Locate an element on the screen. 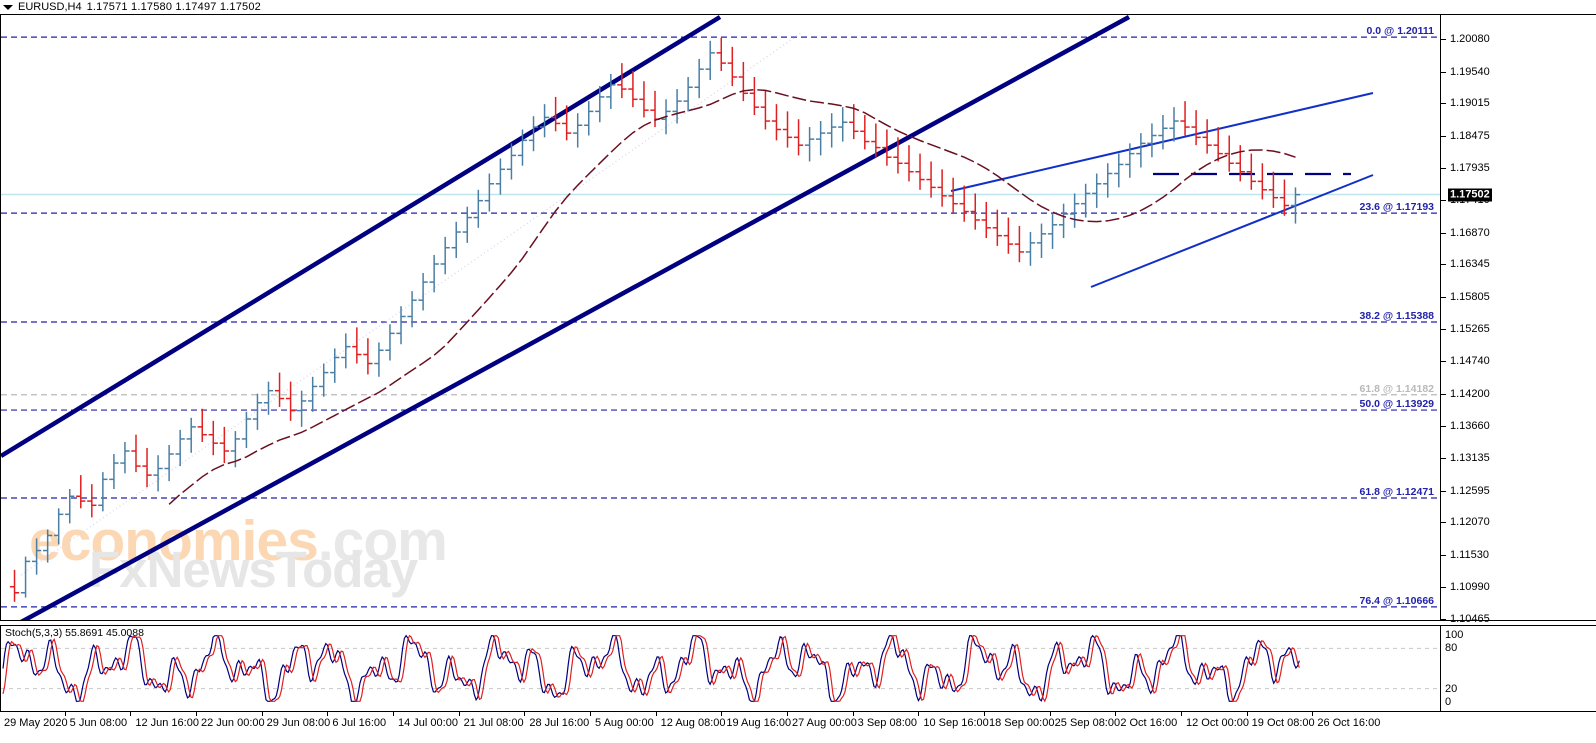  price-axis-label: 1.16345 is located at coordinates (1470, 264).